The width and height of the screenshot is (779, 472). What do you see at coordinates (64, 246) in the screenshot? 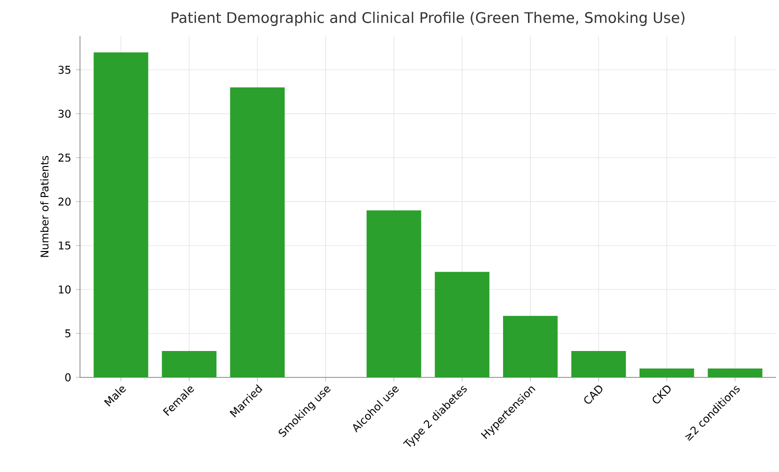
I see `y-tick-label: 15` at bounding box center [64, 246].